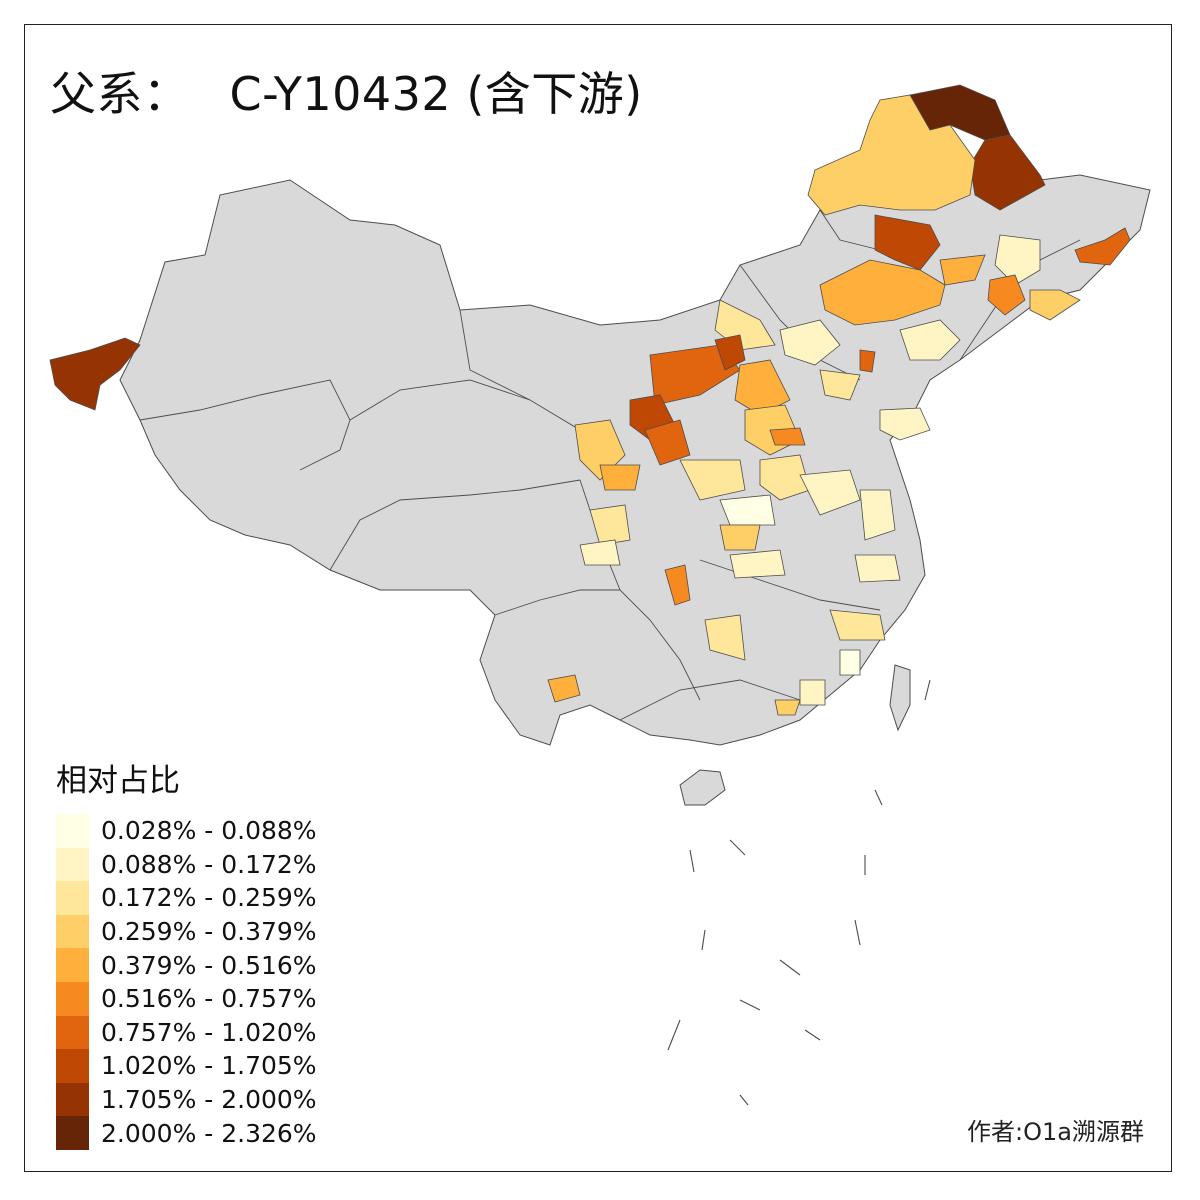 This screenshot has width=1200, height=1200. I want to click on region-northeast-yellow, so click(1017, 260).